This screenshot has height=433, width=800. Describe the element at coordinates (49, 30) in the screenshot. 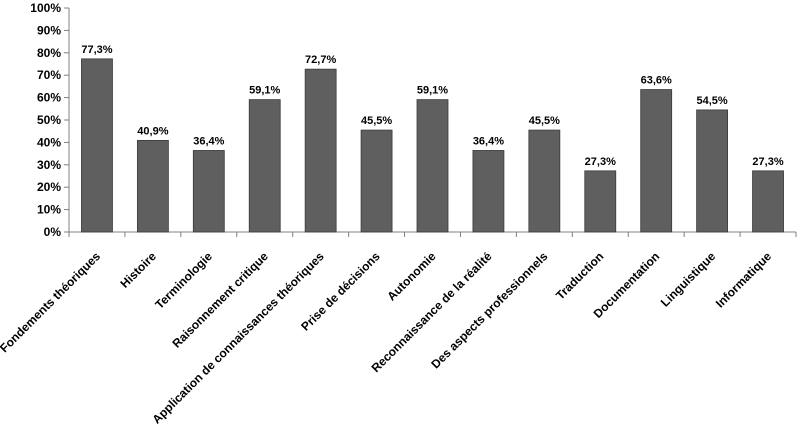

I see `y-tick-label: 90%` at that location.